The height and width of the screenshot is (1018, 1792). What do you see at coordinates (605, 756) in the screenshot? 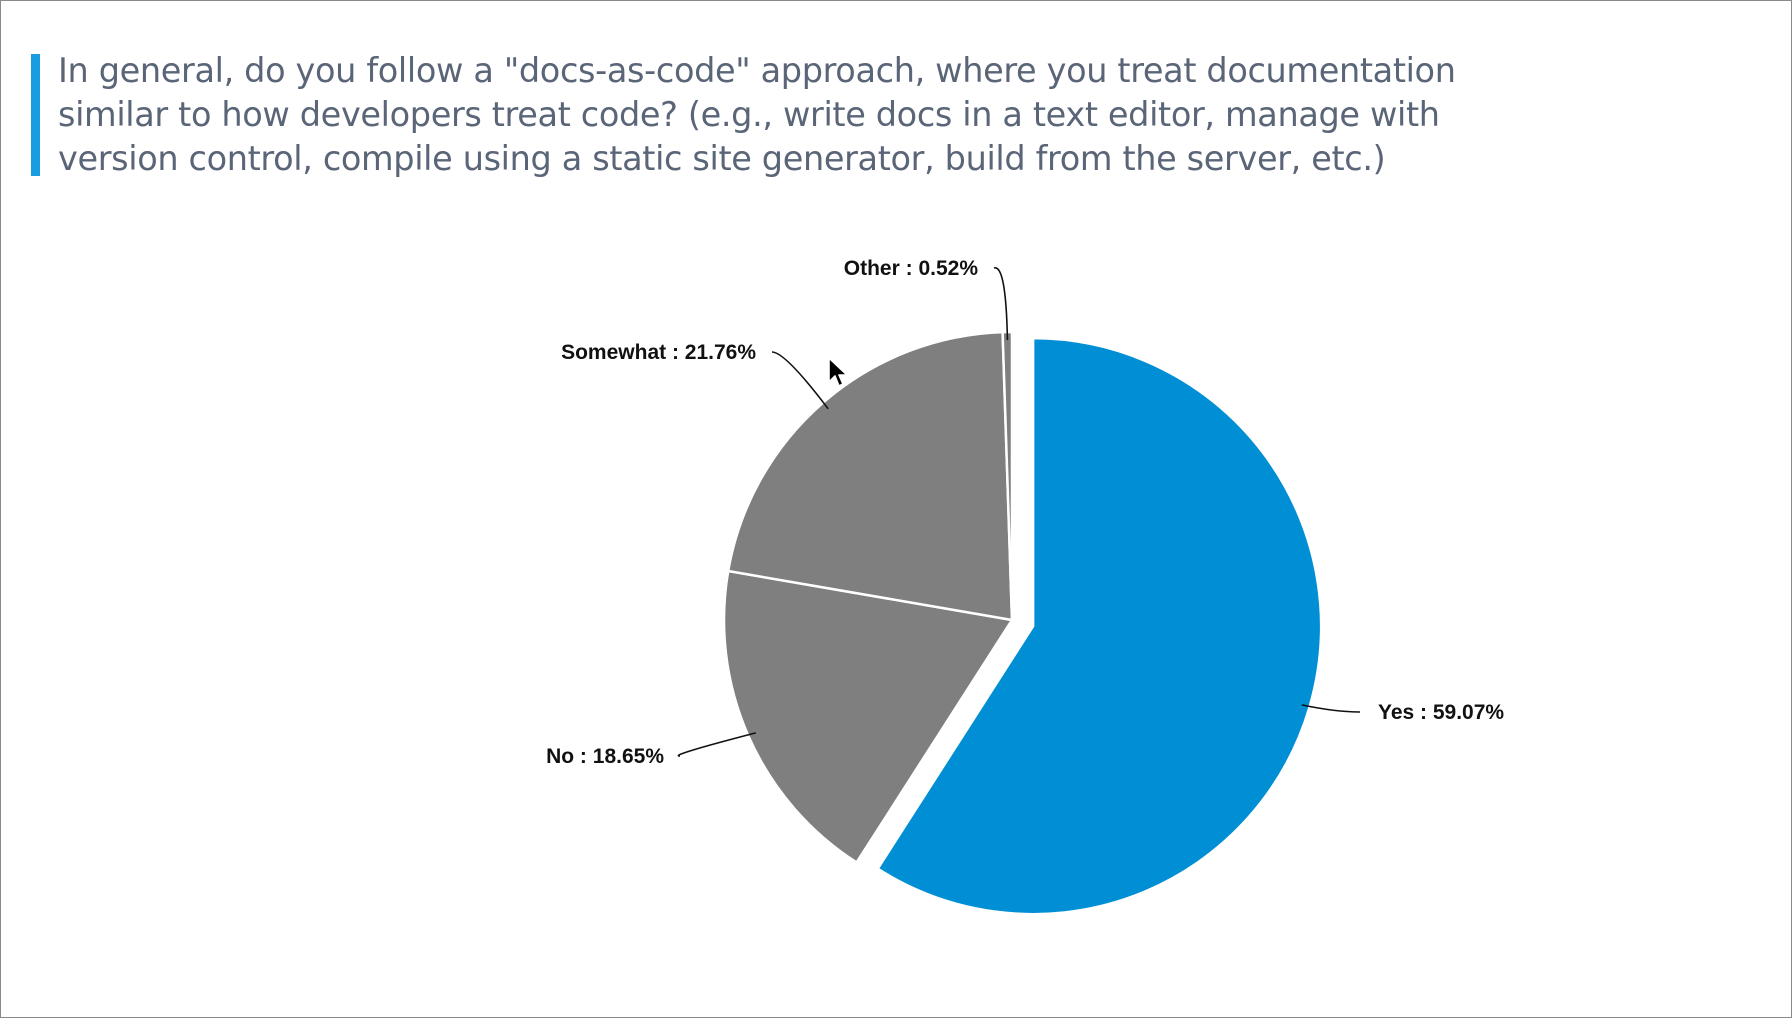
I see `pie-label-no: No : 18.65%` at bounding box center [605, 756].